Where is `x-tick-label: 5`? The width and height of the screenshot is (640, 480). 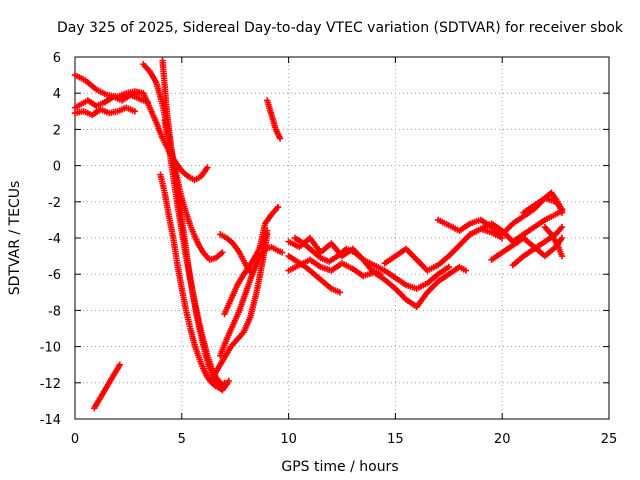
x-tick-label: 5 is located at coordinates (182, 439).